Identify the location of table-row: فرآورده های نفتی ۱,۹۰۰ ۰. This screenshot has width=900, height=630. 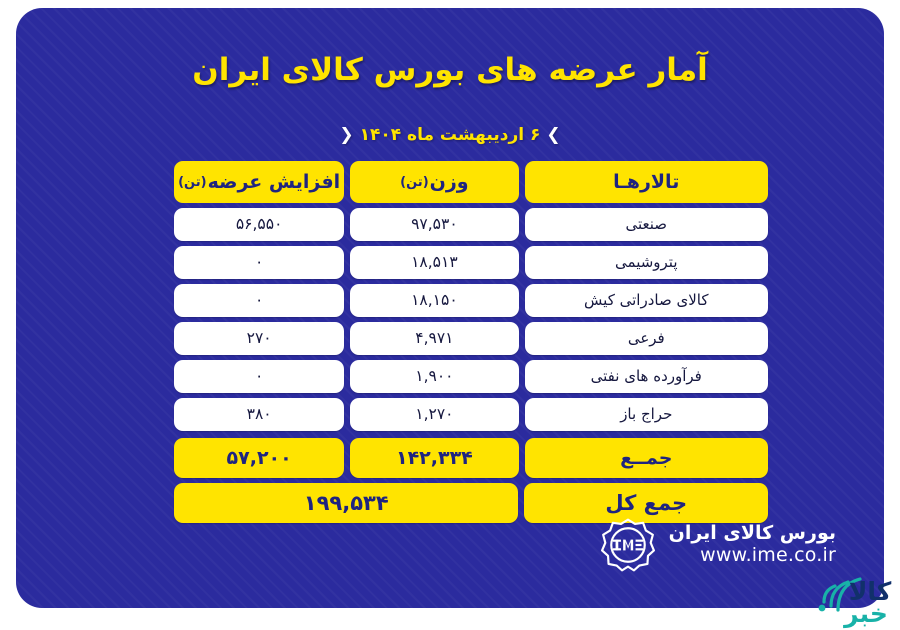
(471, 376).